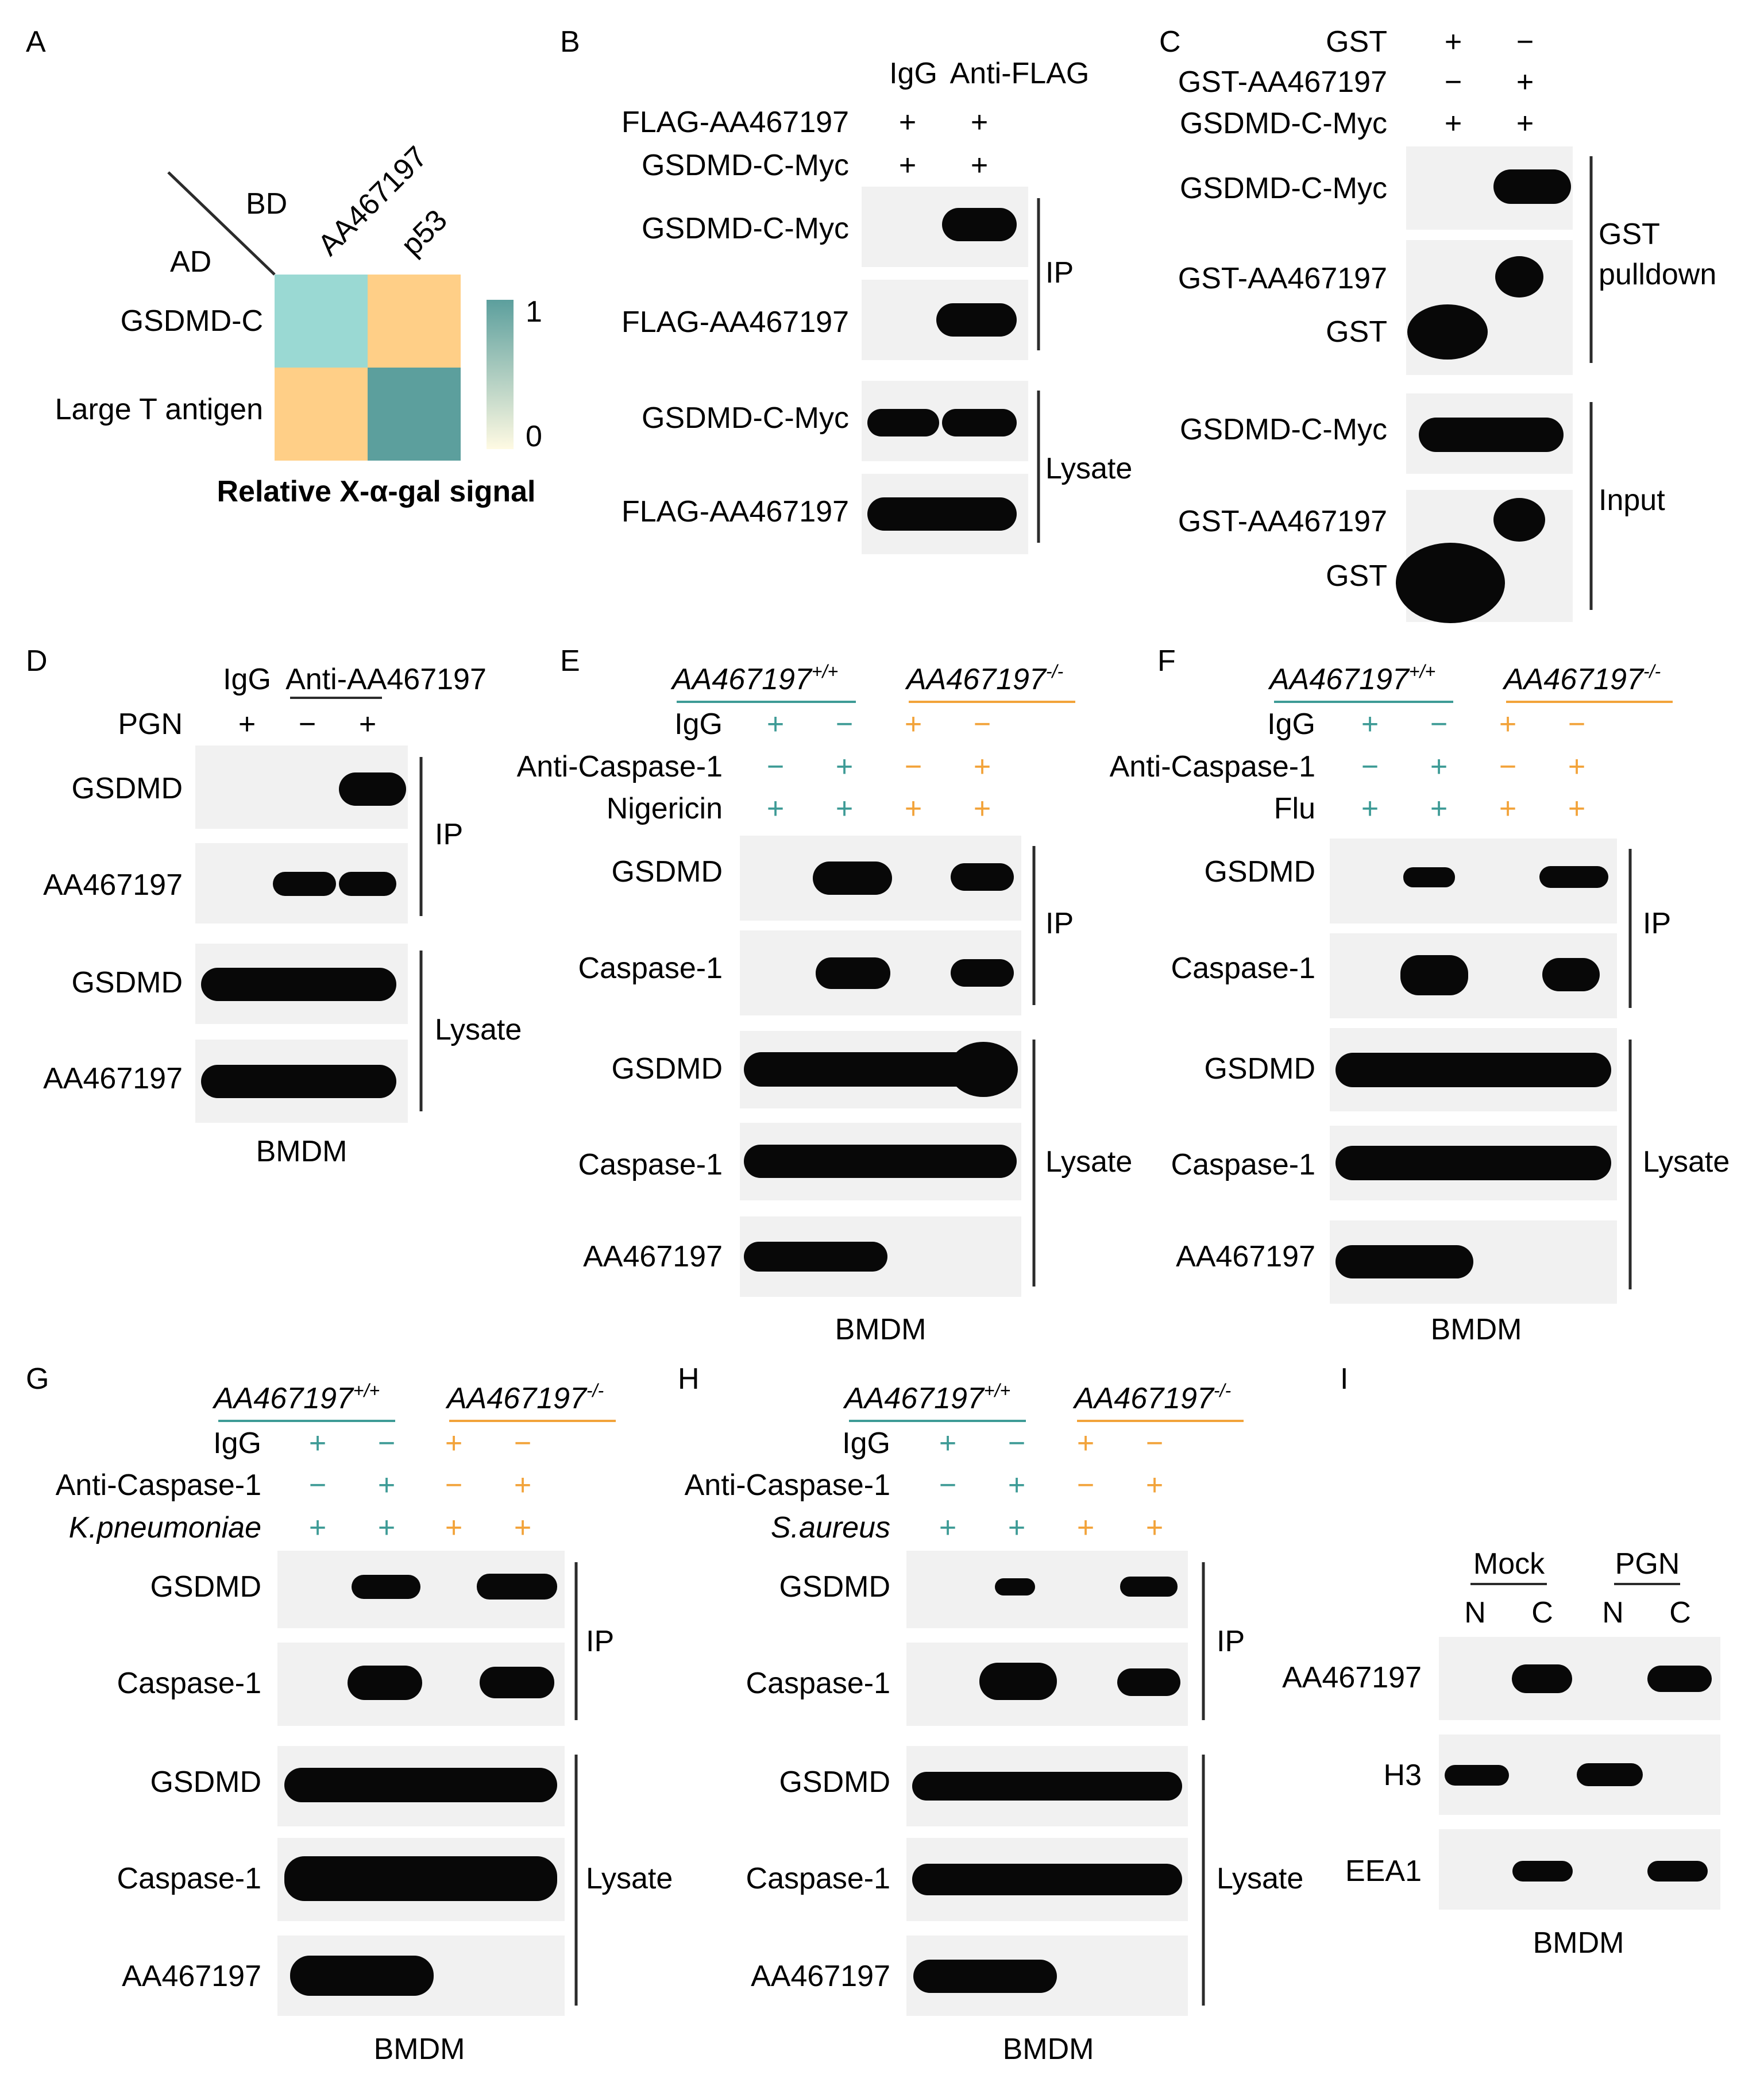 Image resolution: width=1764 pixels, height=2090 pixels. I want to click on fraction-label: N, so click(1613, 1612).